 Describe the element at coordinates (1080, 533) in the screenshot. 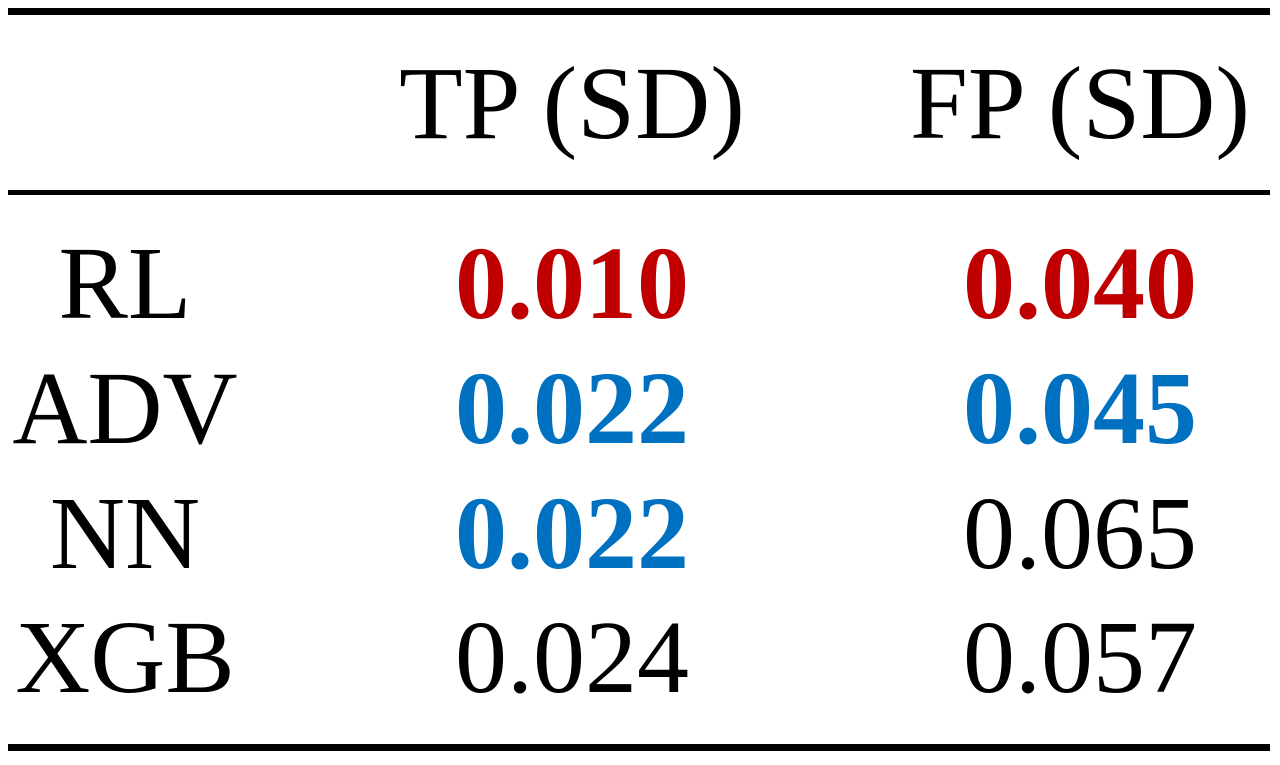

I see `cell-nn-fp: 0.065` at that location.